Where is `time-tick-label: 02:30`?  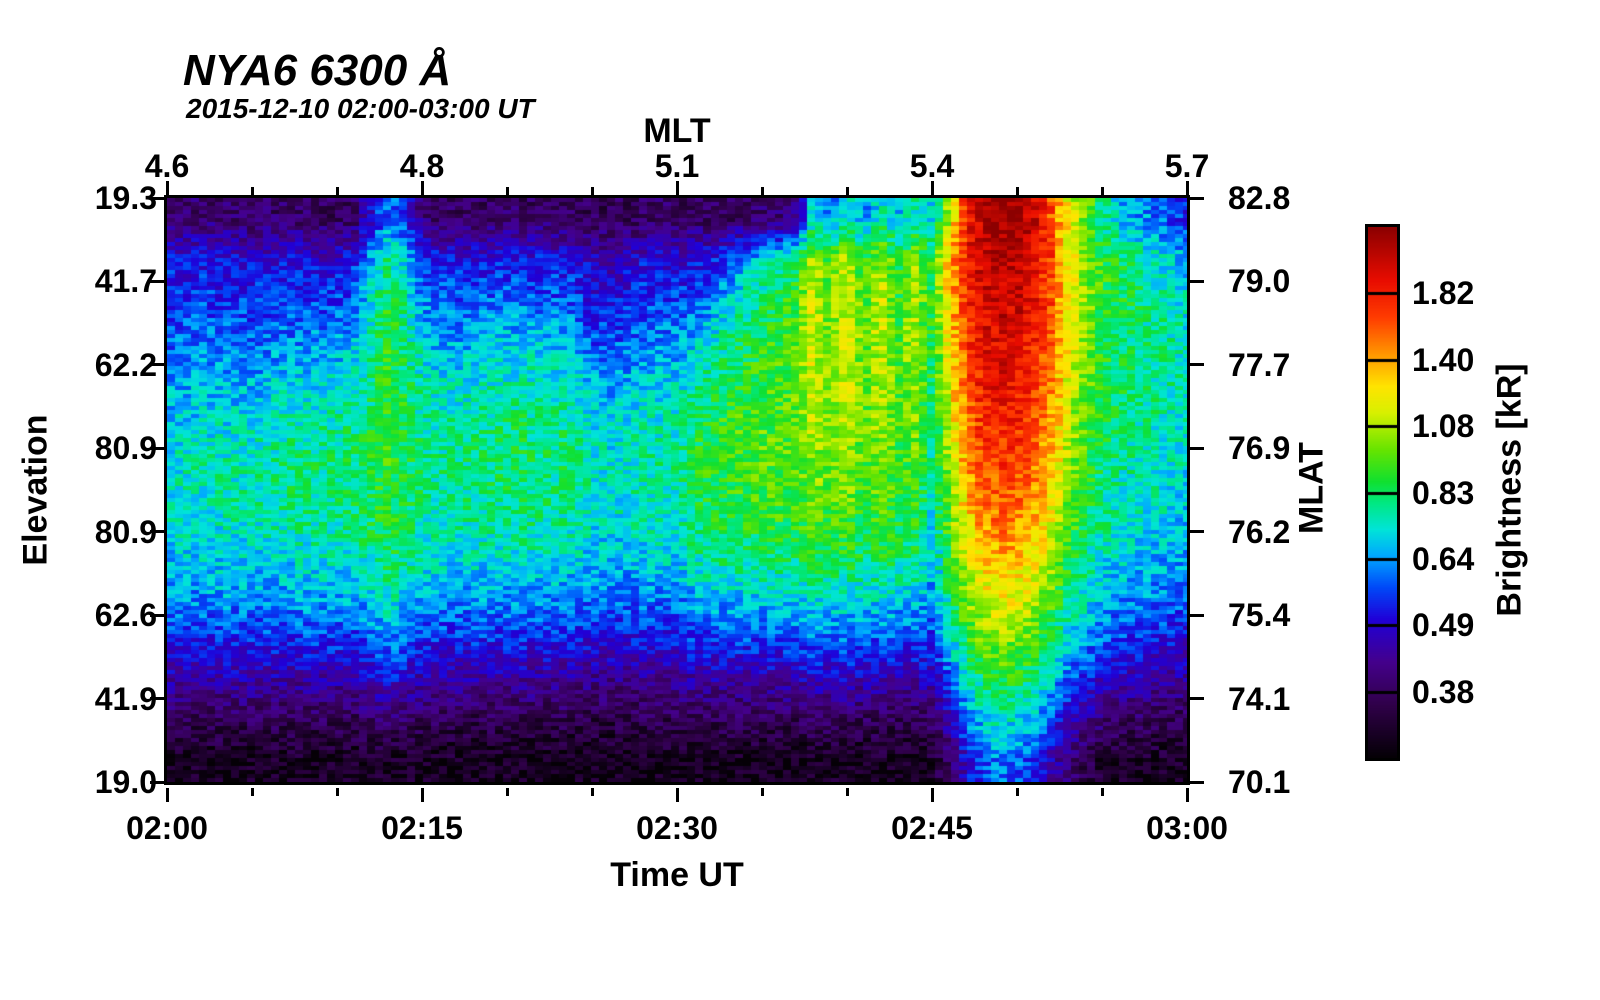 time-tick-label: 02:30 is located at coordinates (677, 828).